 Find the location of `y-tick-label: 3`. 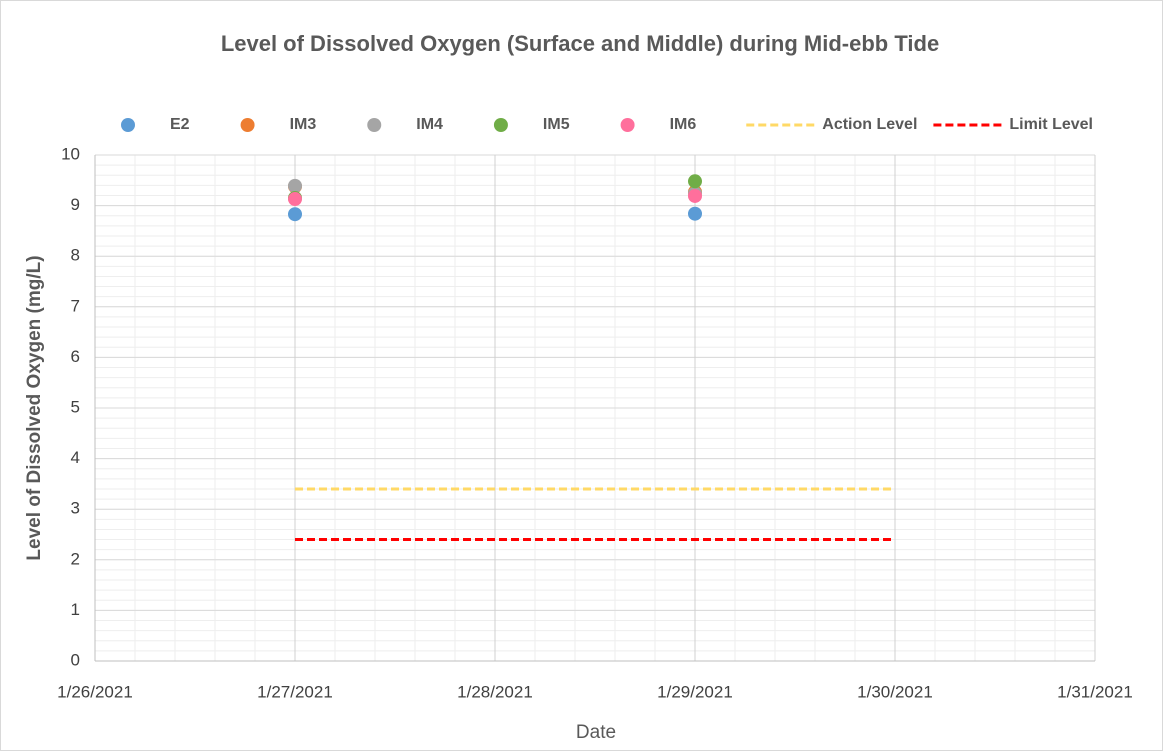

y-tick-label: 3 is located at coordinates (75, 508).